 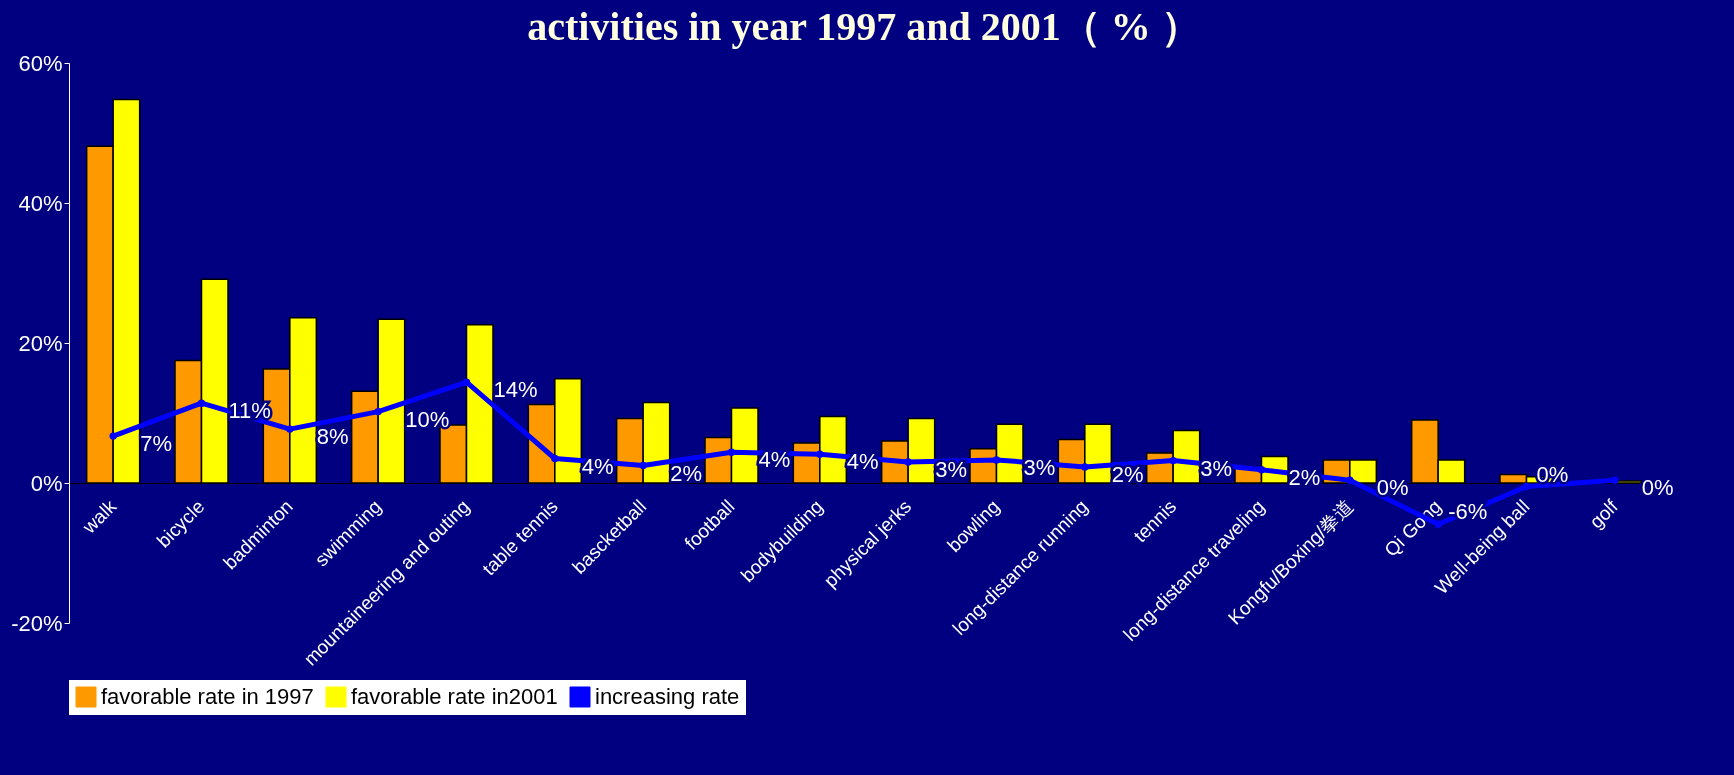 What do you see at coordinates (40, 63) in the screenshot?
I see `y-tick-label: 60%` at bounding box center [40, 63].